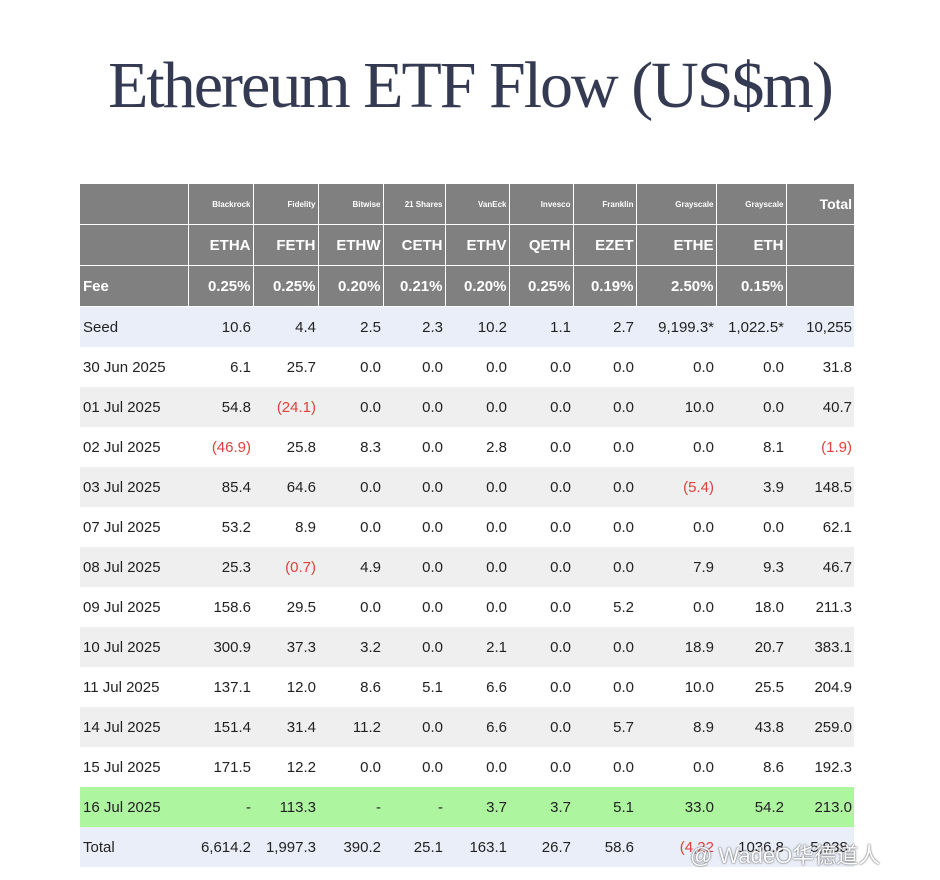  I want to click on table-cell: 192.3, so click(820, 767).